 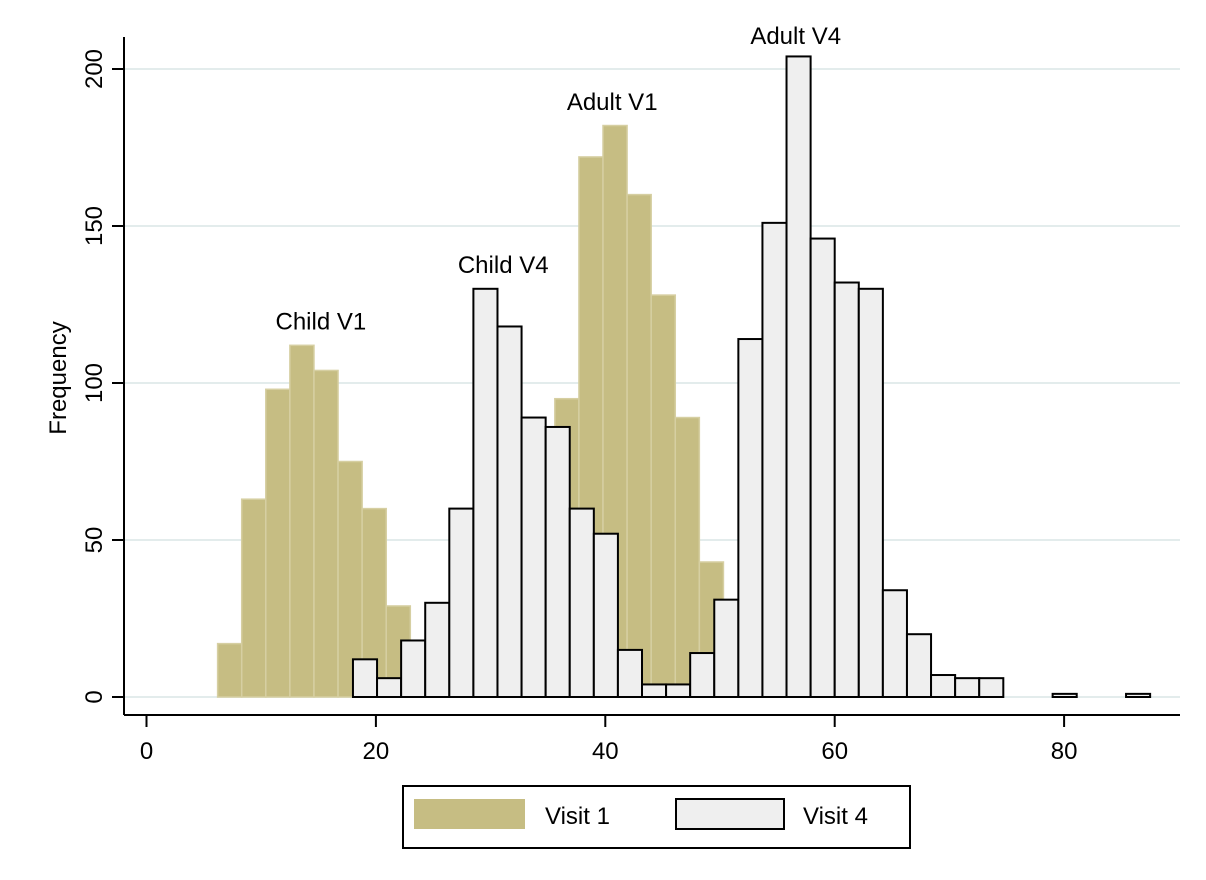 What do you see at coordinates (94, 540) in the screenshot?
I see `y-tick-label-50: 50` at bounding box center [94, 540].